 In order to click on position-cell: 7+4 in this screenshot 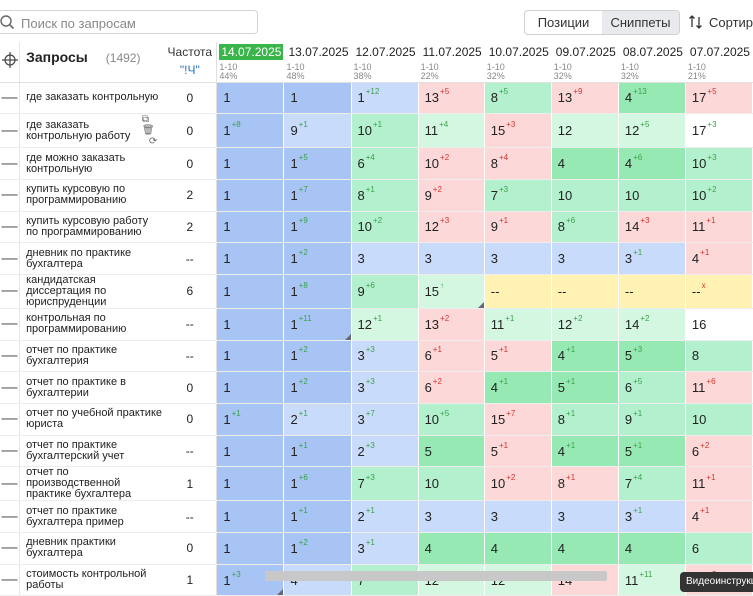, I will do `click(652, 484)`.